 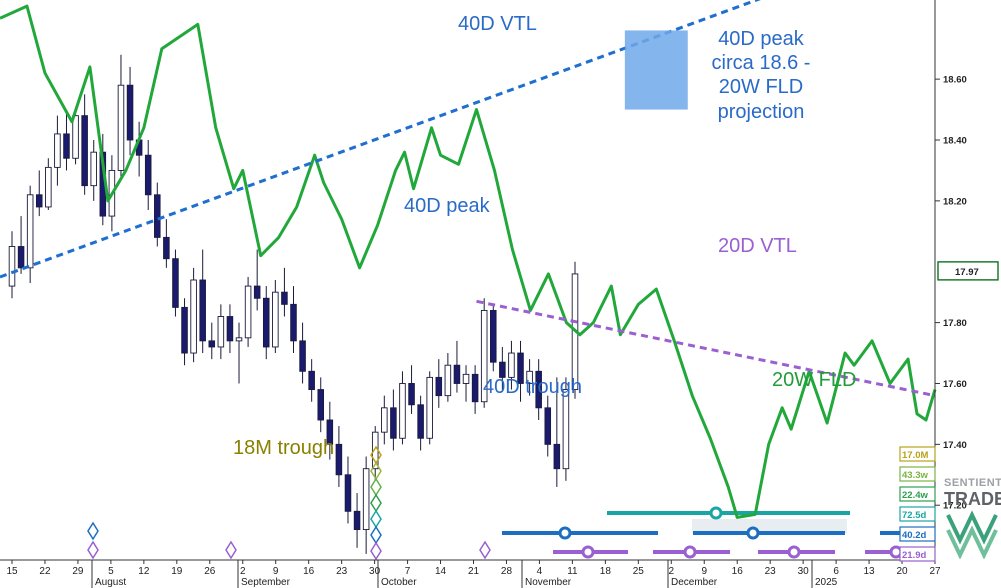 I want to click on cycle-label: 40.2d, so click(x=917, y=534).